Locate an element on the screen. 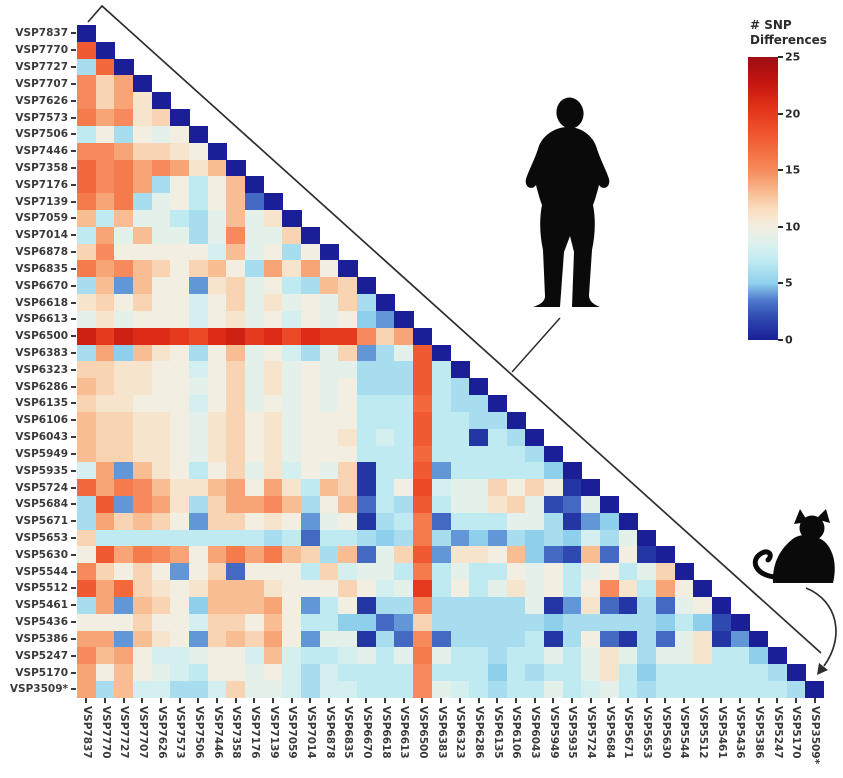 The image size is (843, 778). colorbar-tick is located at coordinates (780, 283).